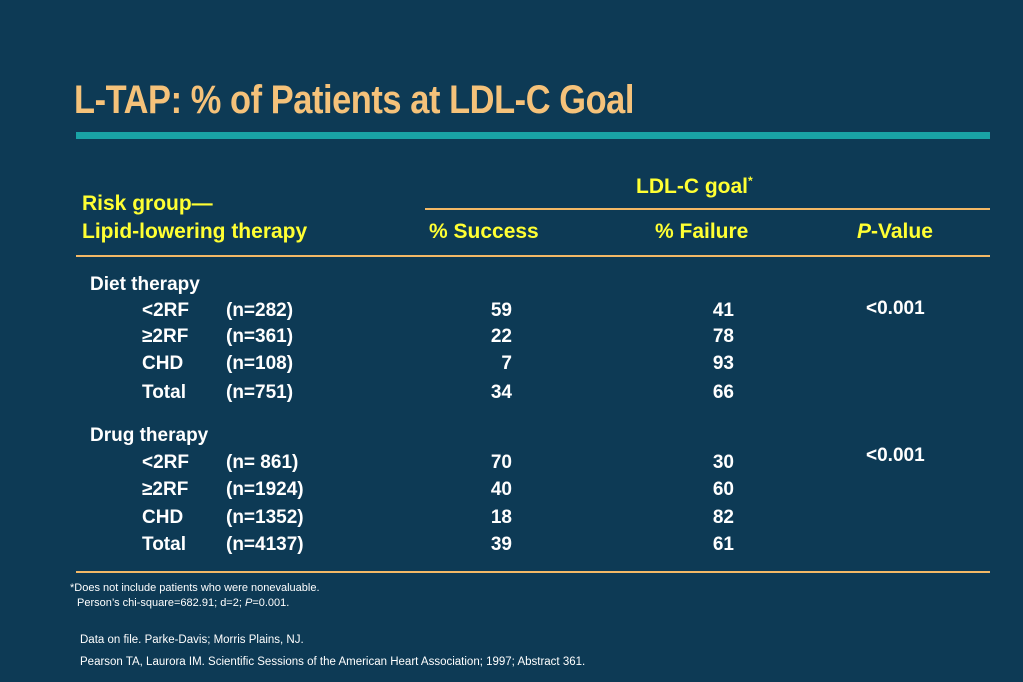 This screenshot has height=682, width=1023. What do you see at coordinates (147, 203) in the screenshot?
I see `risk-group-header-line1: Risk group—` at bounding box center [147, 203].